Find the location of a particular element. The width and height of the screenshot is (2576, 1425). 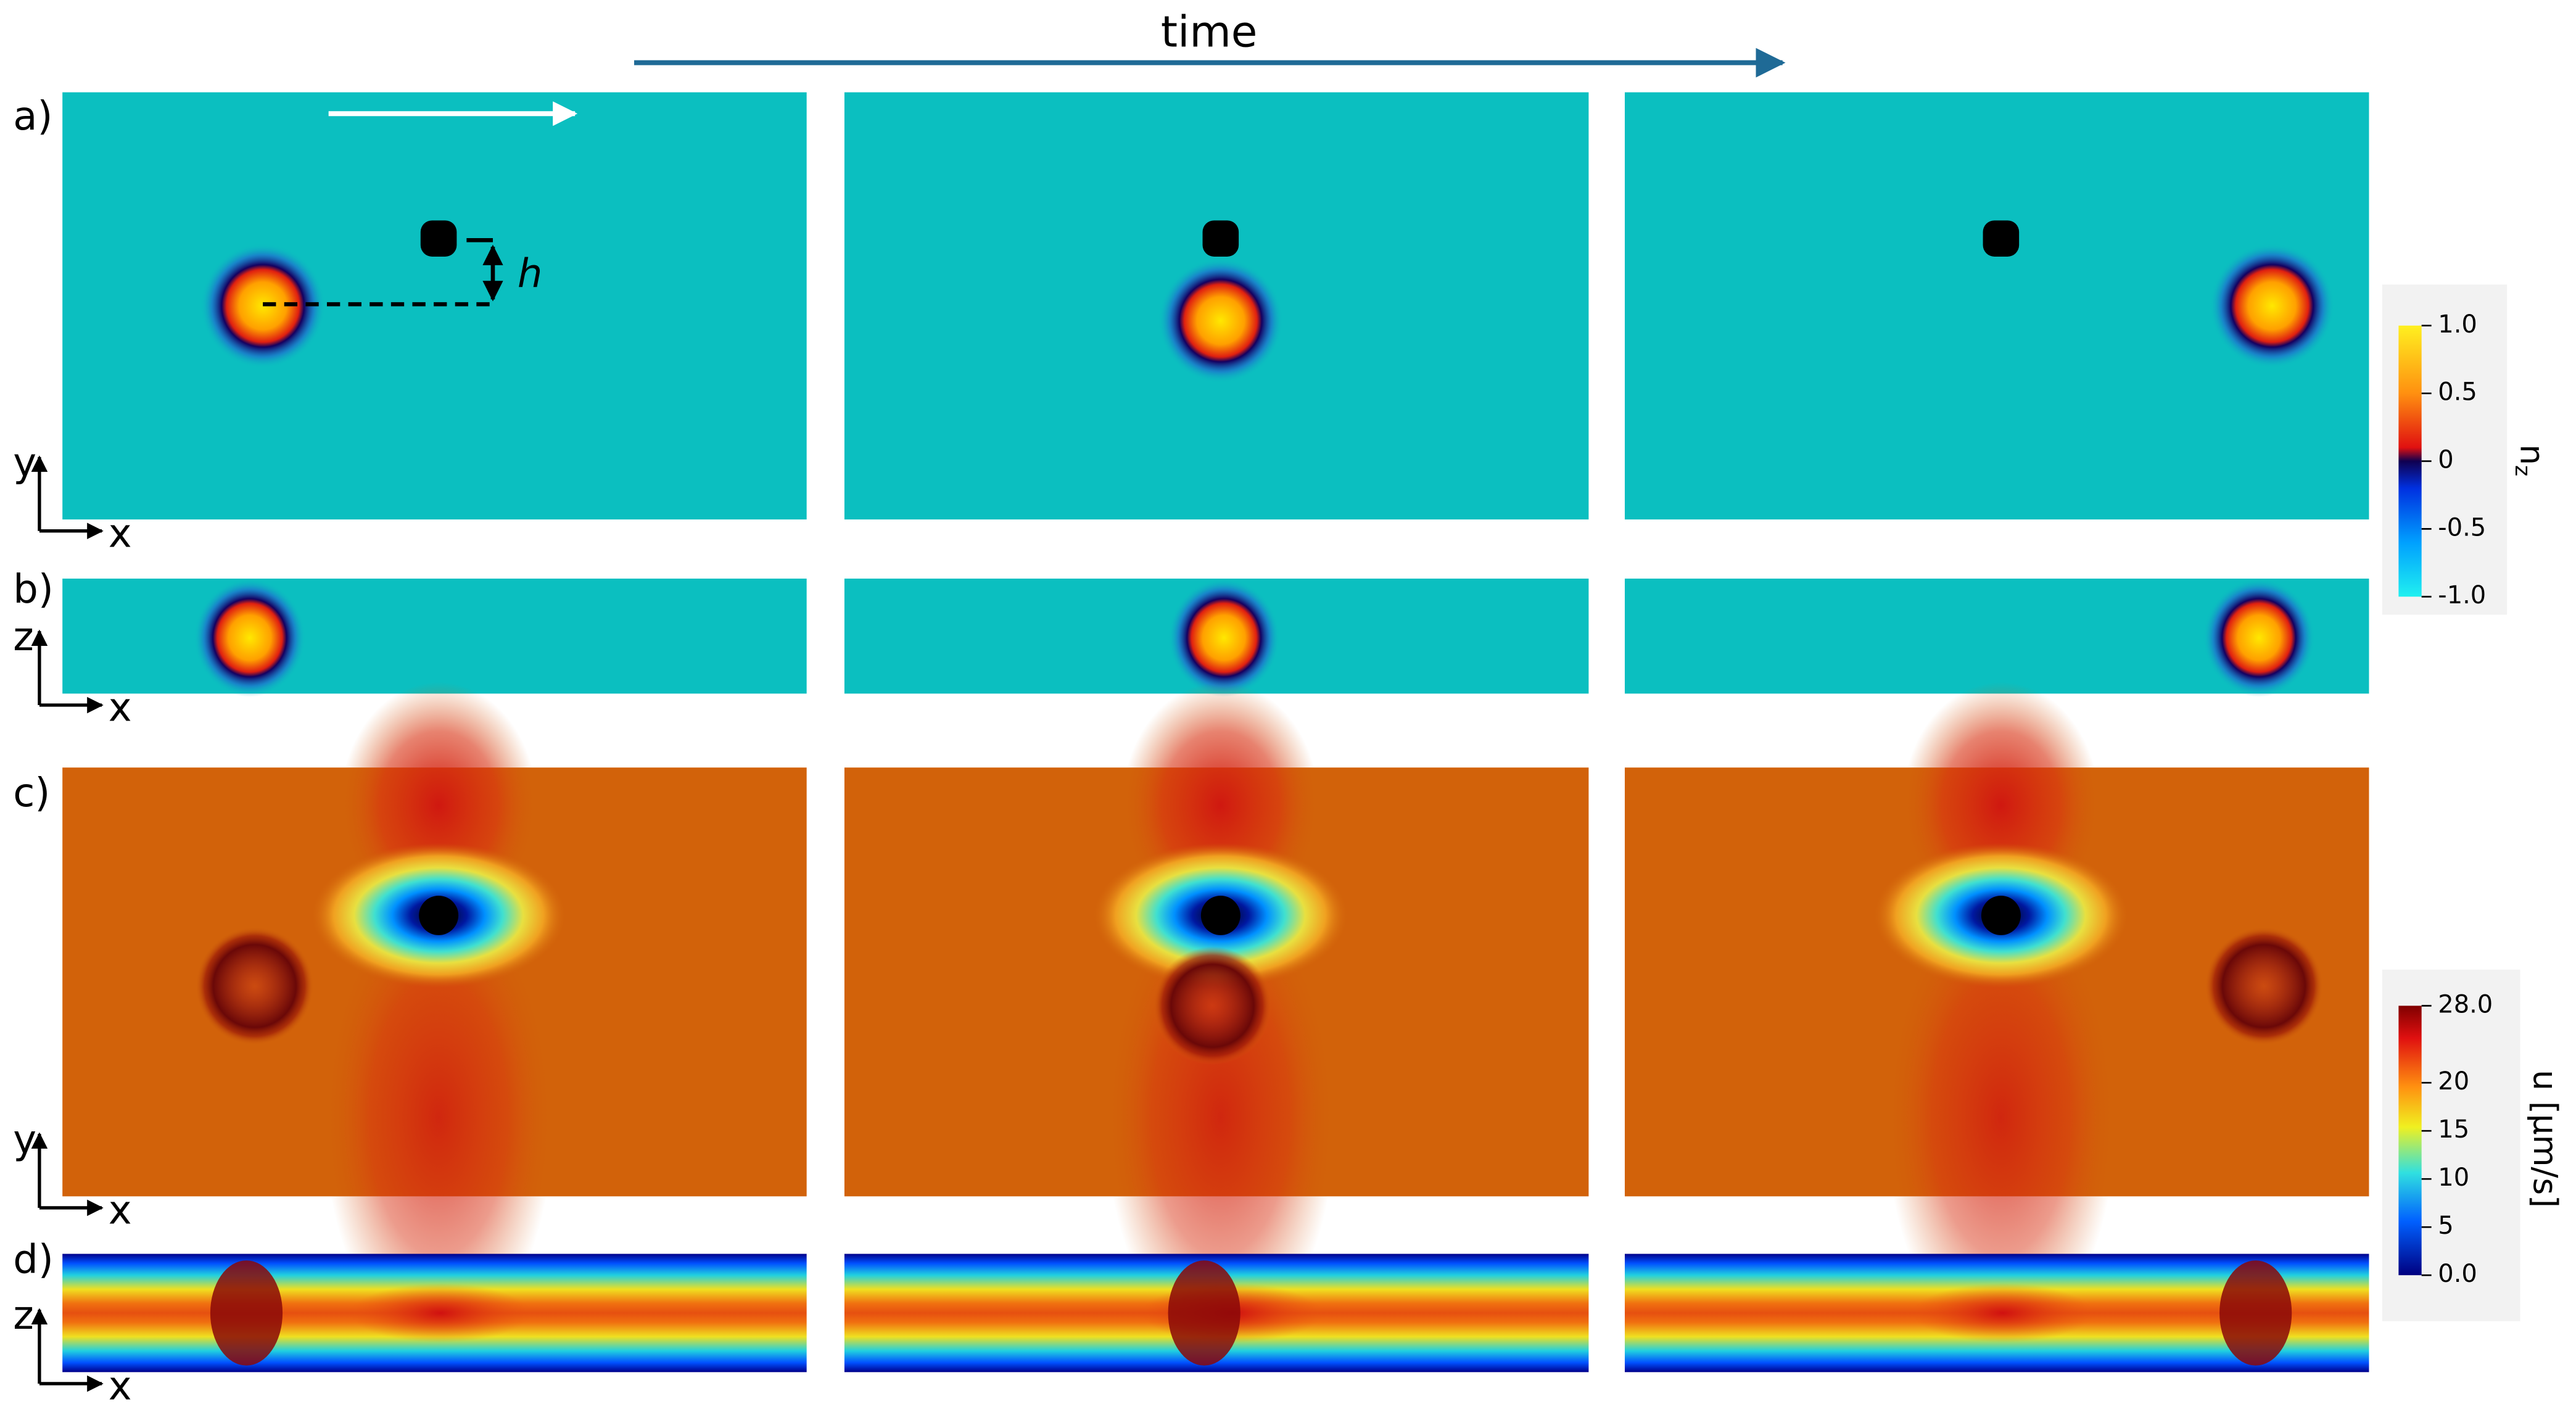

colorbar-tick-label: 0 is located at coordinates (2445, 460).